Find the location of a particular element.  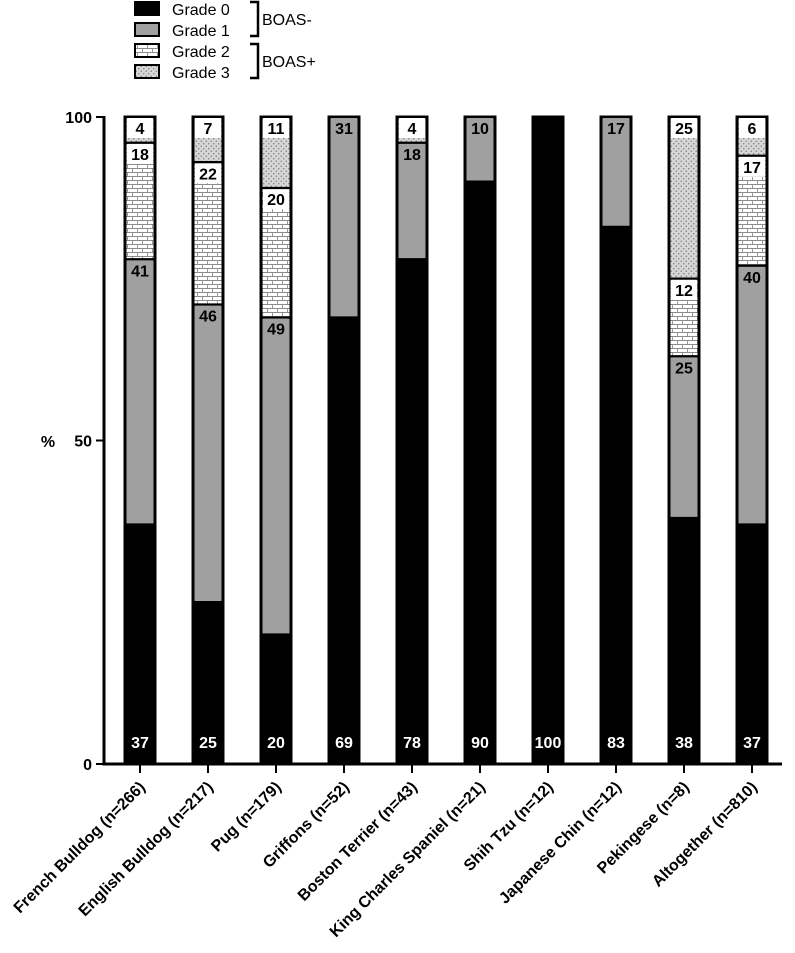

data-label: 38 is located at coordinates (684, 743).